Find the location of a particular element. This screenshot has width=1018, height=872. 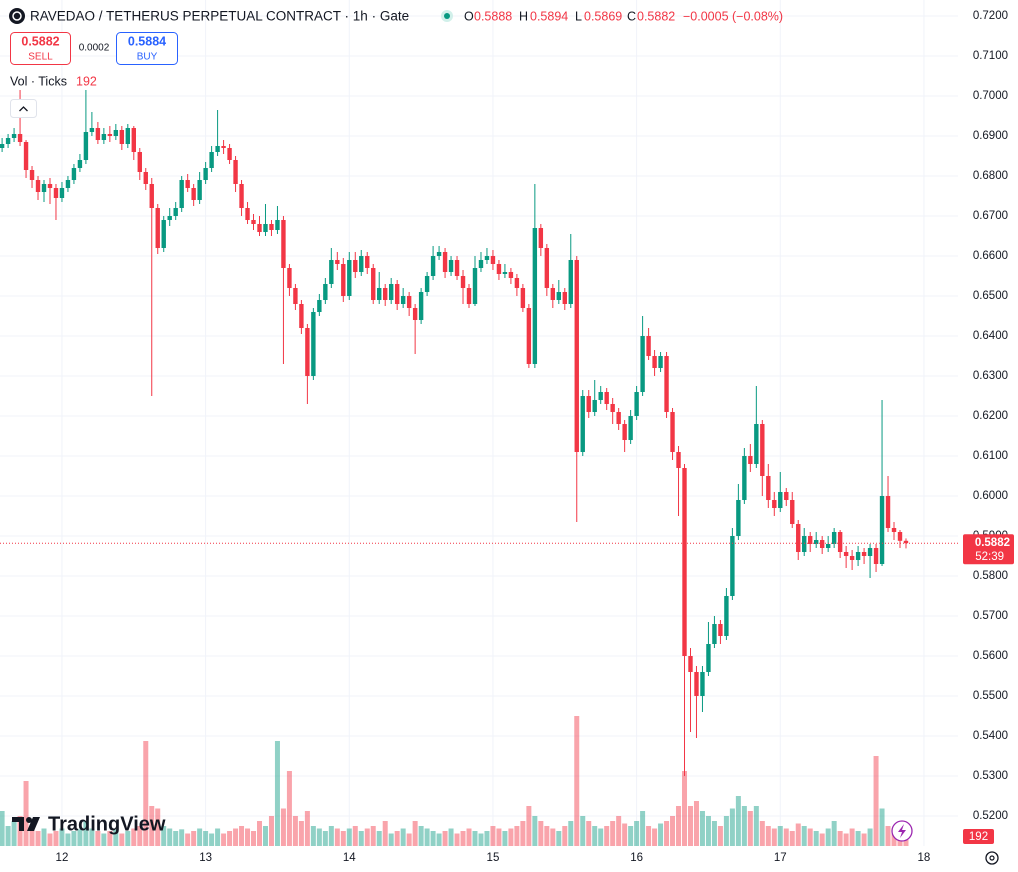

sell-label: SELL is located at coordinates (40, 57).